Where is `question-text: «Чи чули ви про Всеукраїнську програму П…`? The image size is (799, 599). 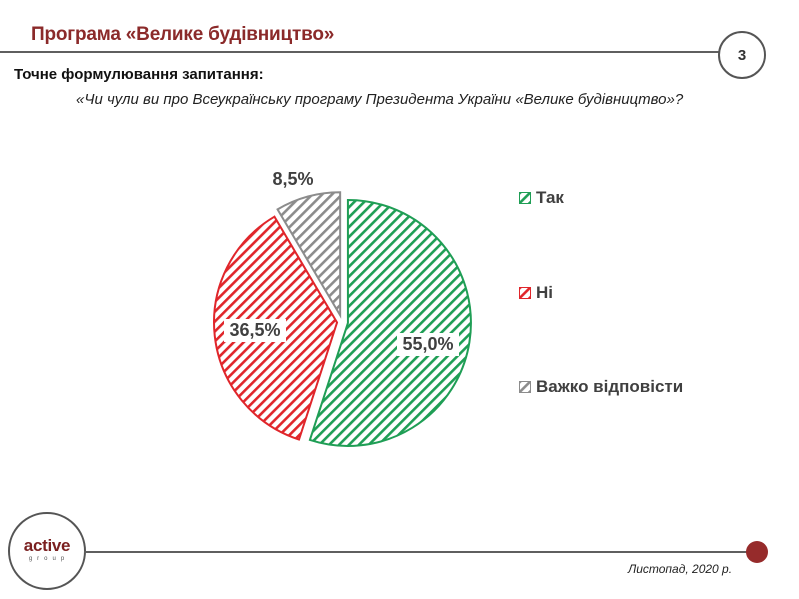
question-text: «Чи чули ви про Всеукраїнську програму П… is located at coordinates (380, 99).